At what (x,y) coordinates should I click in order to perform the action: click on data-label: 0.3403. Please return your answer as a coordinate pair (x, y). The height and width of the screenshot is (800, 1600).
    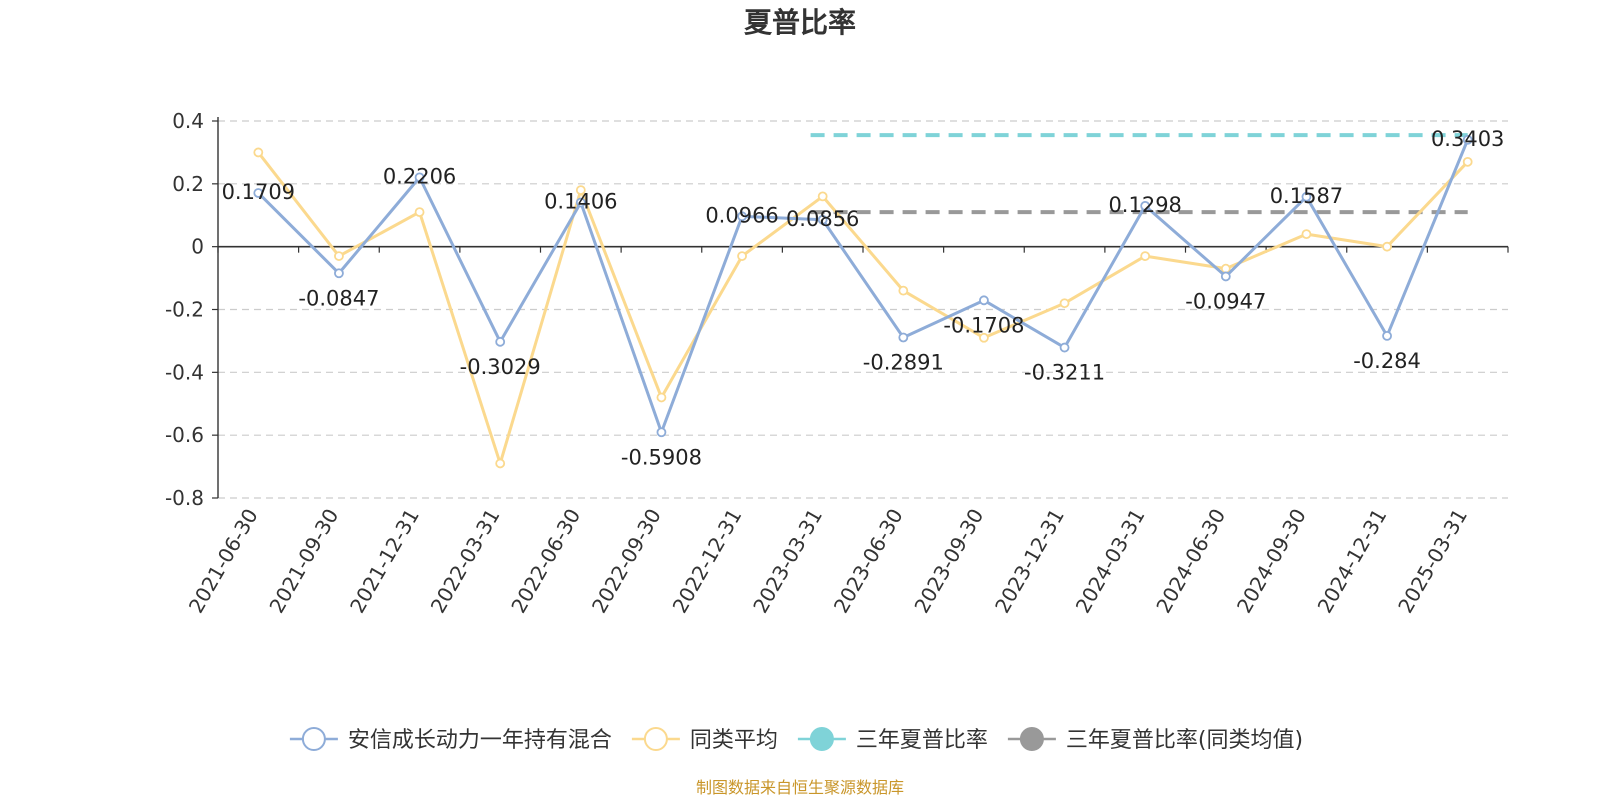
    Looking at the image, I should click on (1467, 139).